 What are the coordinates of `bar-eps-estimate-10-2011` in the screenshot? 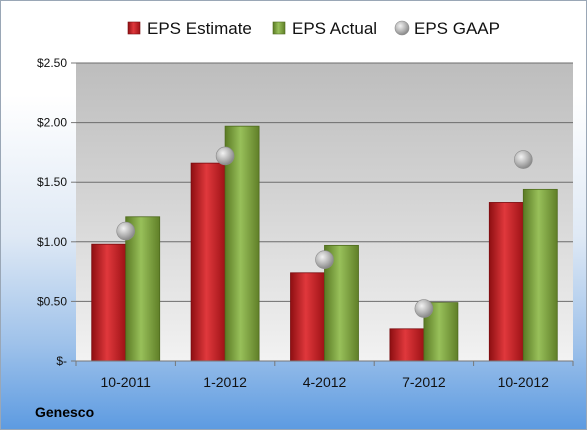 It's located at (109, 302).